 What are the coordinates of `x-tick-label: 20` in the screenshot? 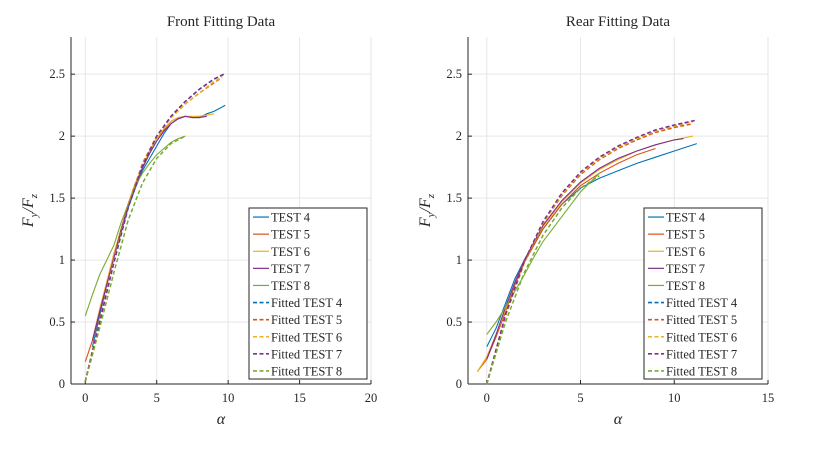 It's located at (371, 398).